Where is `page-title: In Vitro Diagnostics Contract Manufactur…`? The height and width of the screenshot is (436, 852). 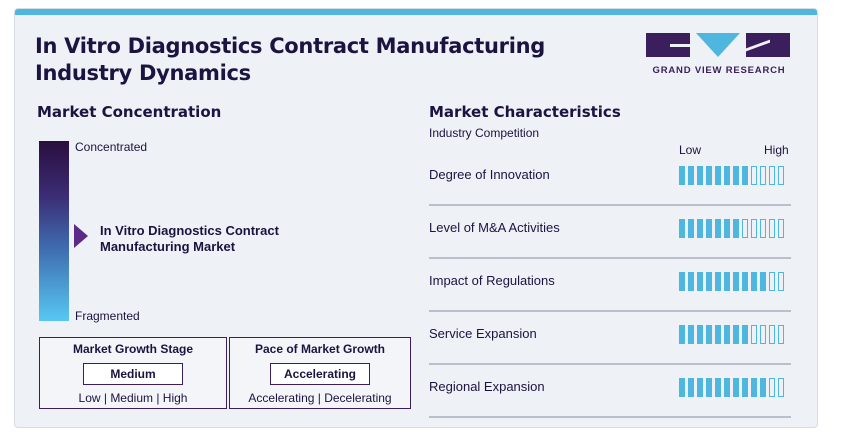
page-title: In Vitro Diagnostics Contract Manufactur… is located at coordinates (290, 59).